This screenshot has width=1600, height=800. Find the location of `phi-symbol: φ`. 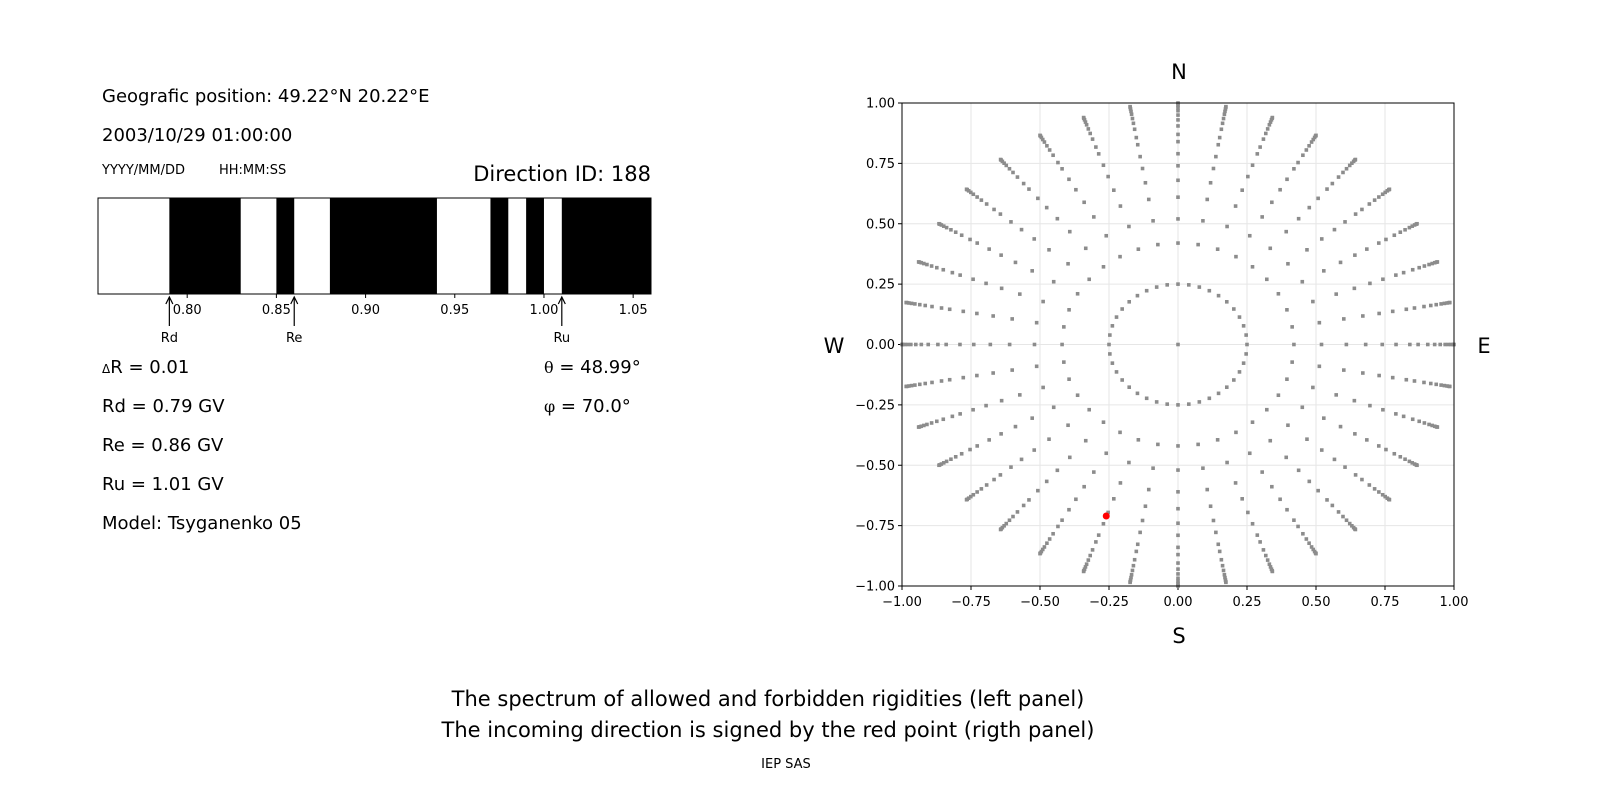

phi-symbol: φ is located at coordinates (549, 406).